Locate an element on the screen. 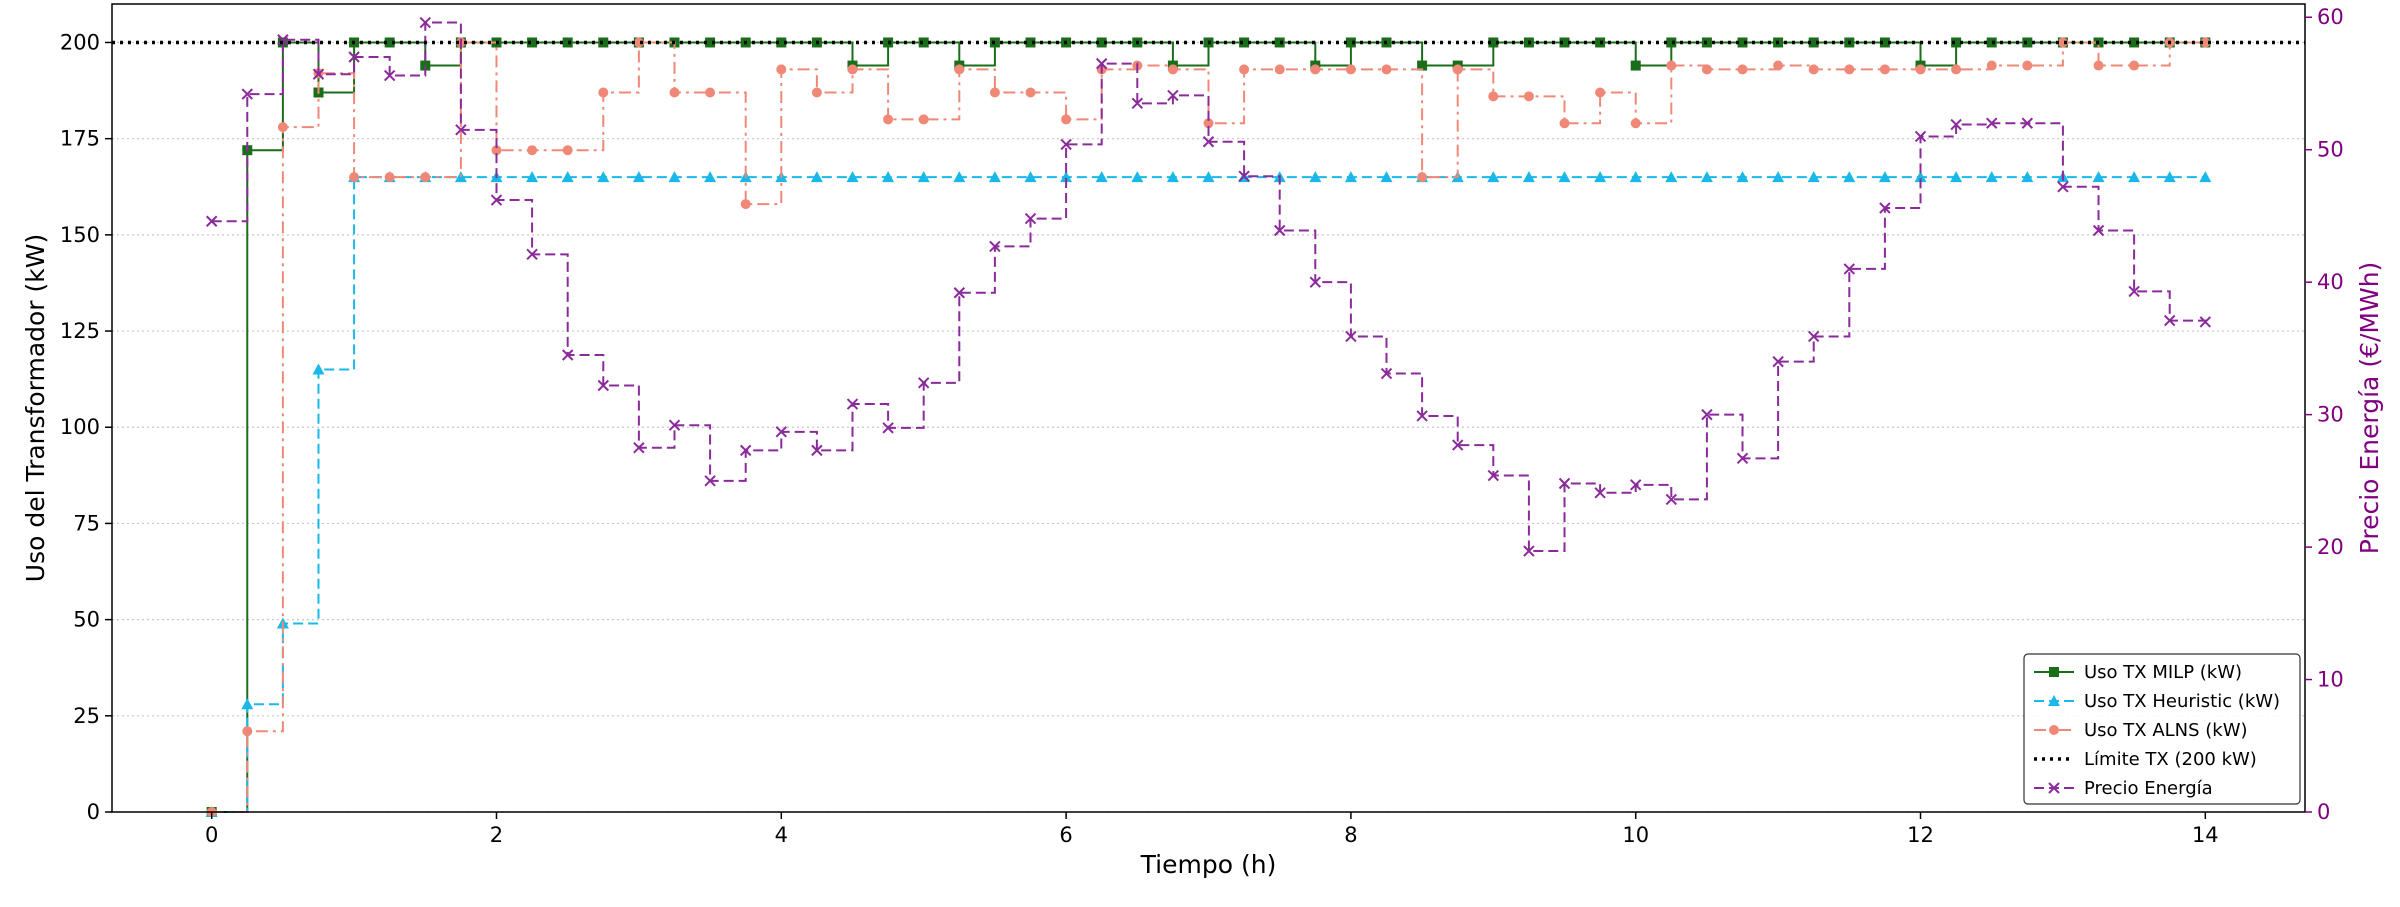  y2-tick-label: 30 is located at coordinates (2330, 415).